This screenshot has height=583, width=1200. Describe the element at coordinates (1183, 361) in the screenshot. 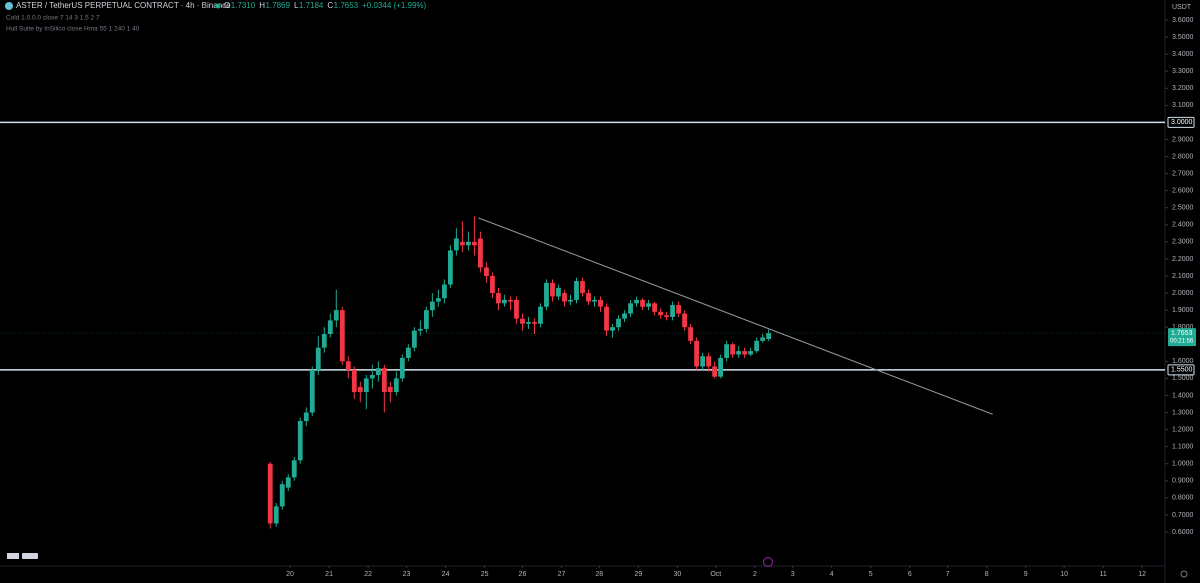

I see `y-tick-label: 1.6000` at that location.